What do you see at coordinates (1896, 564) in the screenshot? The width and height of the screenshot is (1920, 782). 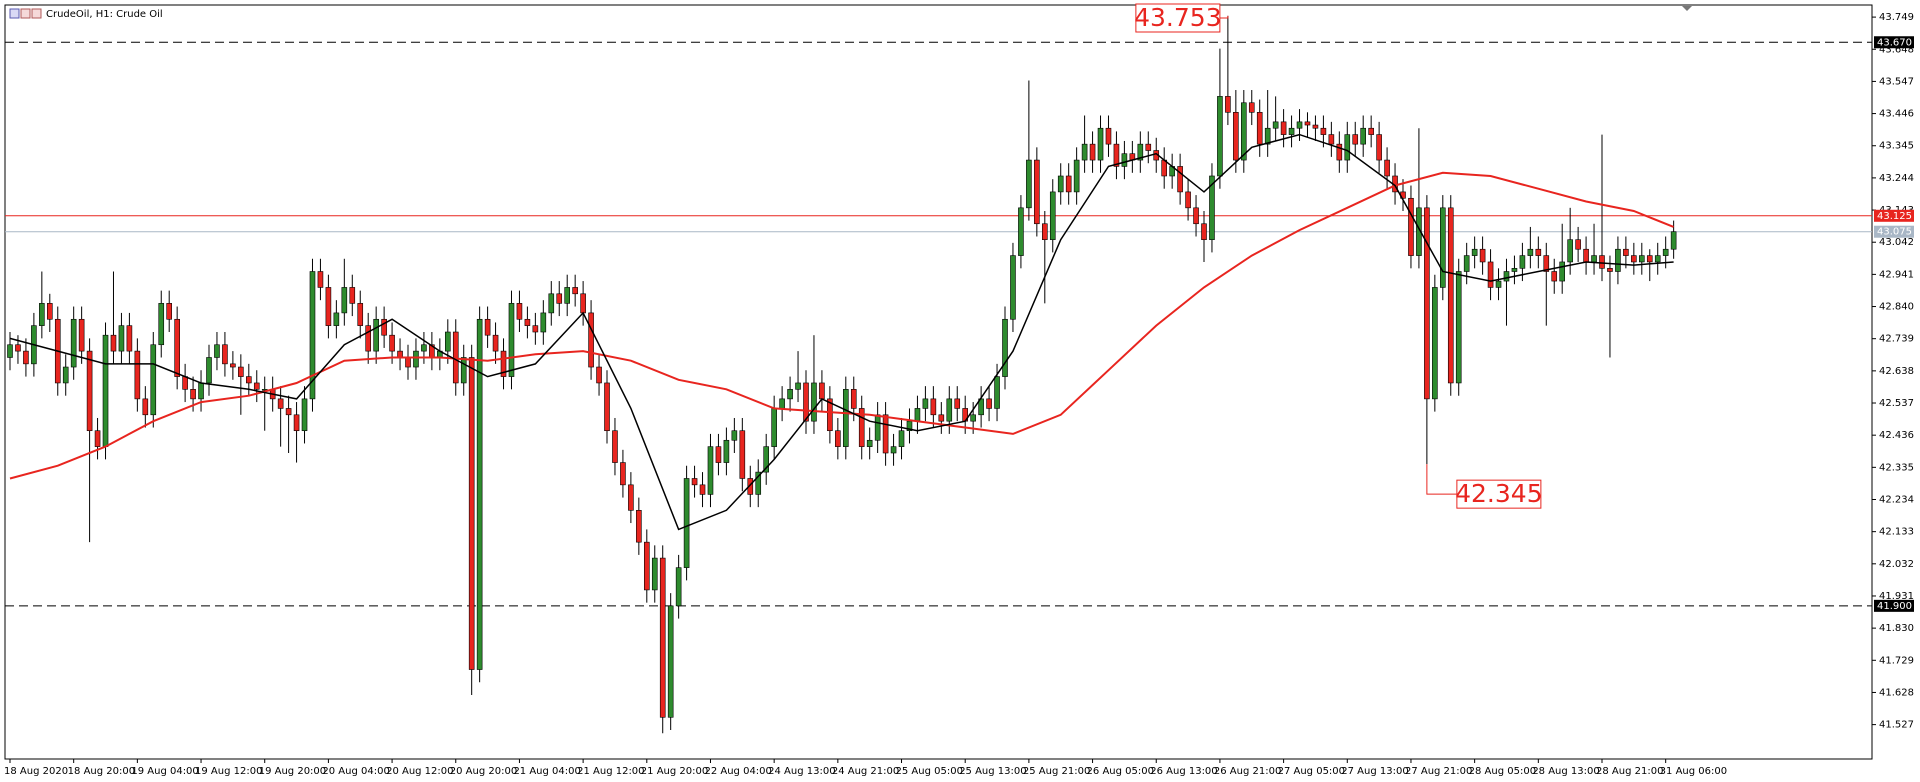 I see `y-tick-label: 42.032` at bounding box center [1896, 564].